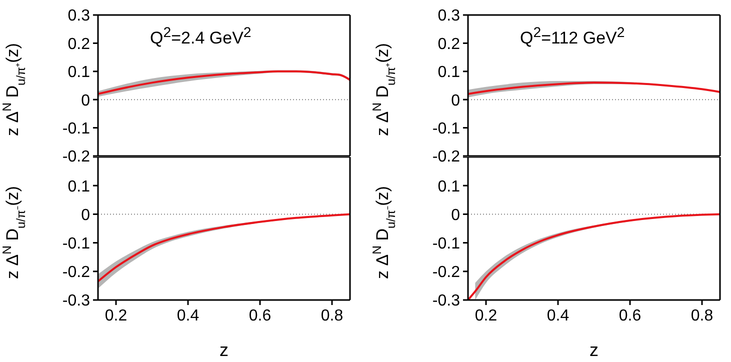 This screenshot has height=362, width=731. Describe the element at coordinates (201, 37) in the screenshot. I see `annotation: Q$^{2}$=2.4 GeV$^{2}$` at that location.